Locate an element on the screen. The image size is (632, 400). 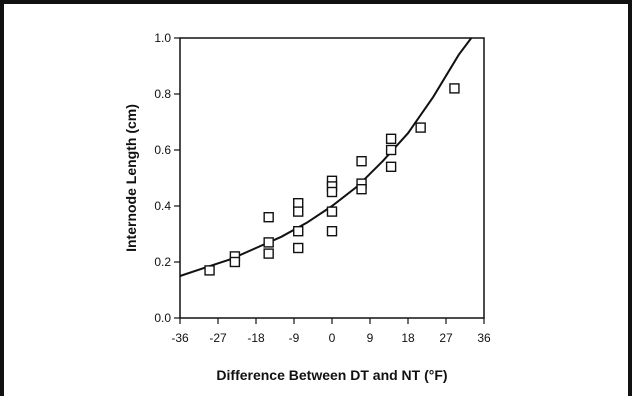
y-tick-label: 0.8 is located at coordinates (162, 94).